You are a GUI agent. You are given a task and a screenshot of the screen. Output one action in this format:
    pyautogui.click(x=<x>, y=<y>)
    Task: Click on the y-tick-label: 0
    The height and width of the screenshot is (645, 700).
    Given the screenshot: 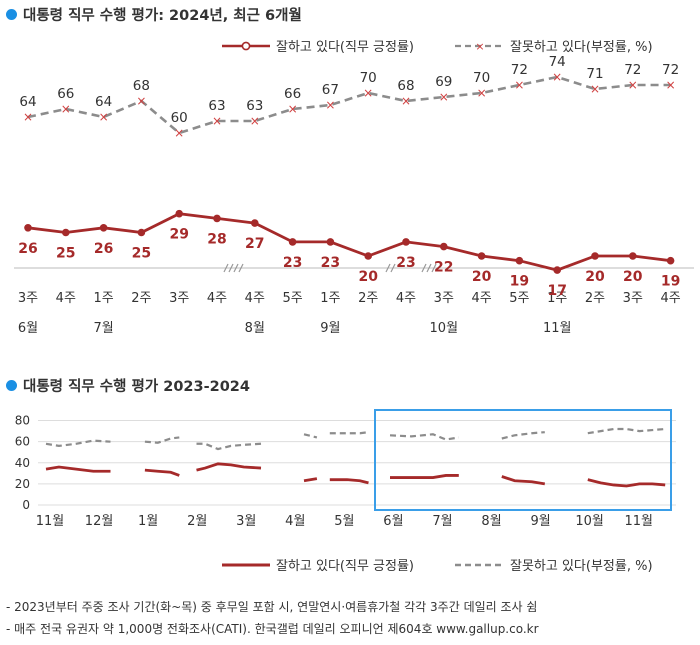 What is the action you would take?
    pyautogui.click(x=26, y=505)
    